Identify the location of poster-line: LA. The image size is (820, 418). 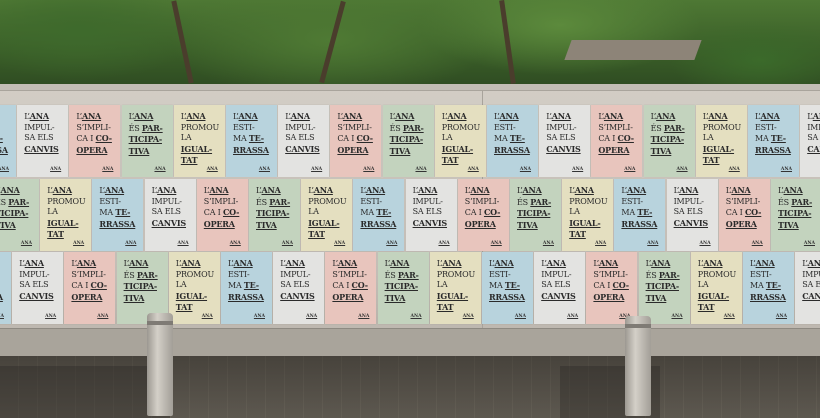
(459, 285).